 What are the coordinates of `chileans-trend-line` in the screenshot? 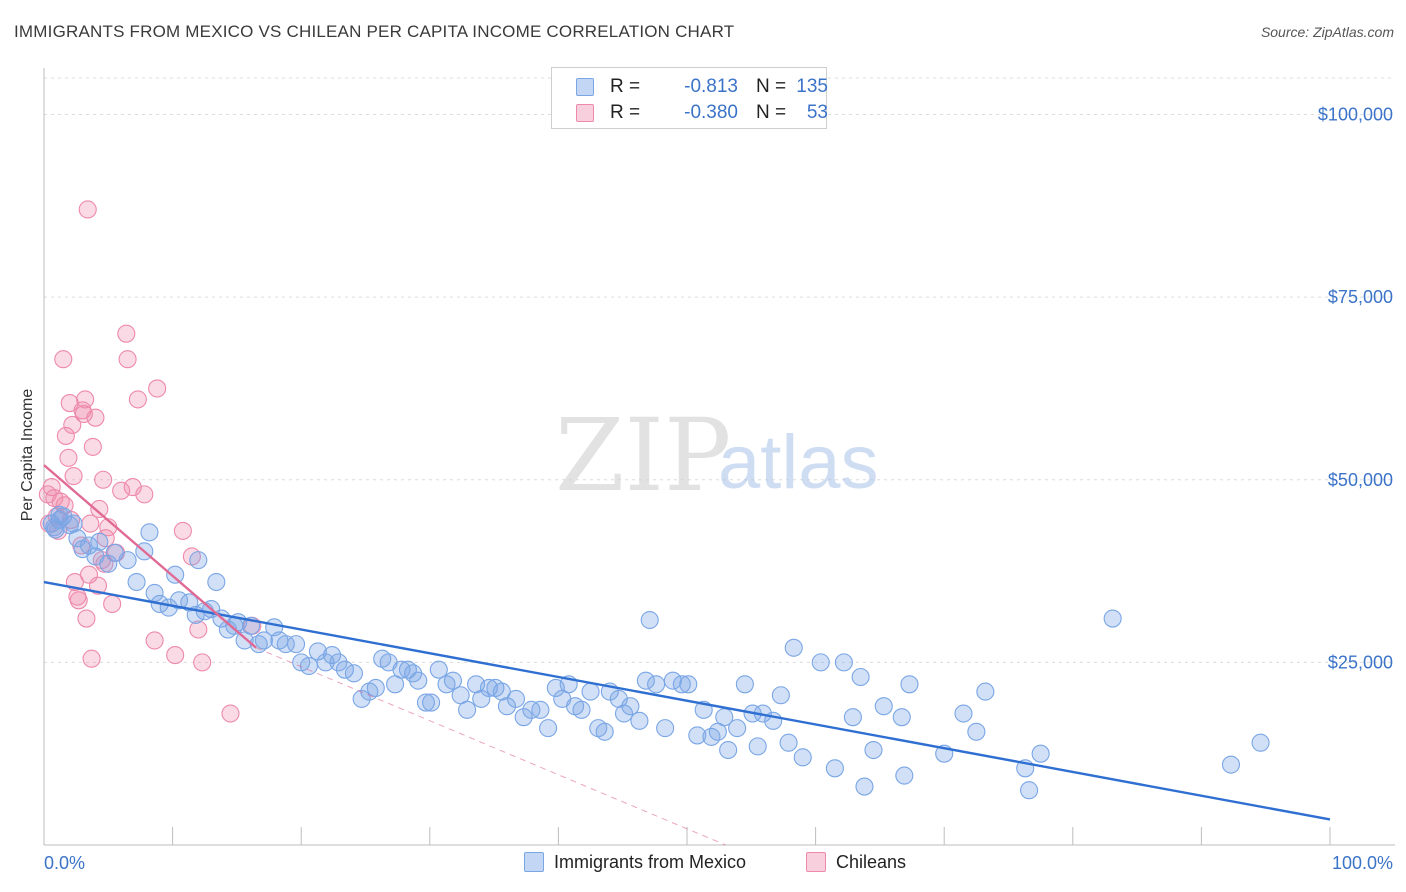 It's located at (150, 556).